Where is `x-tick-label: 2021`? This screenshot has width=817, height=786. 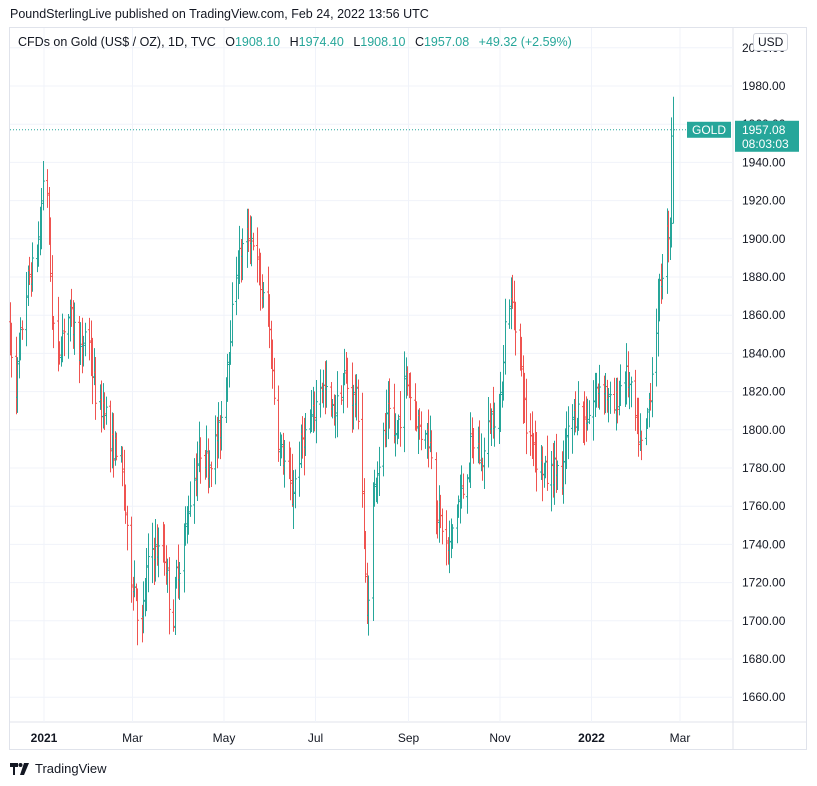 x-tick-label: 2021 is located at coordinates (44, 738).